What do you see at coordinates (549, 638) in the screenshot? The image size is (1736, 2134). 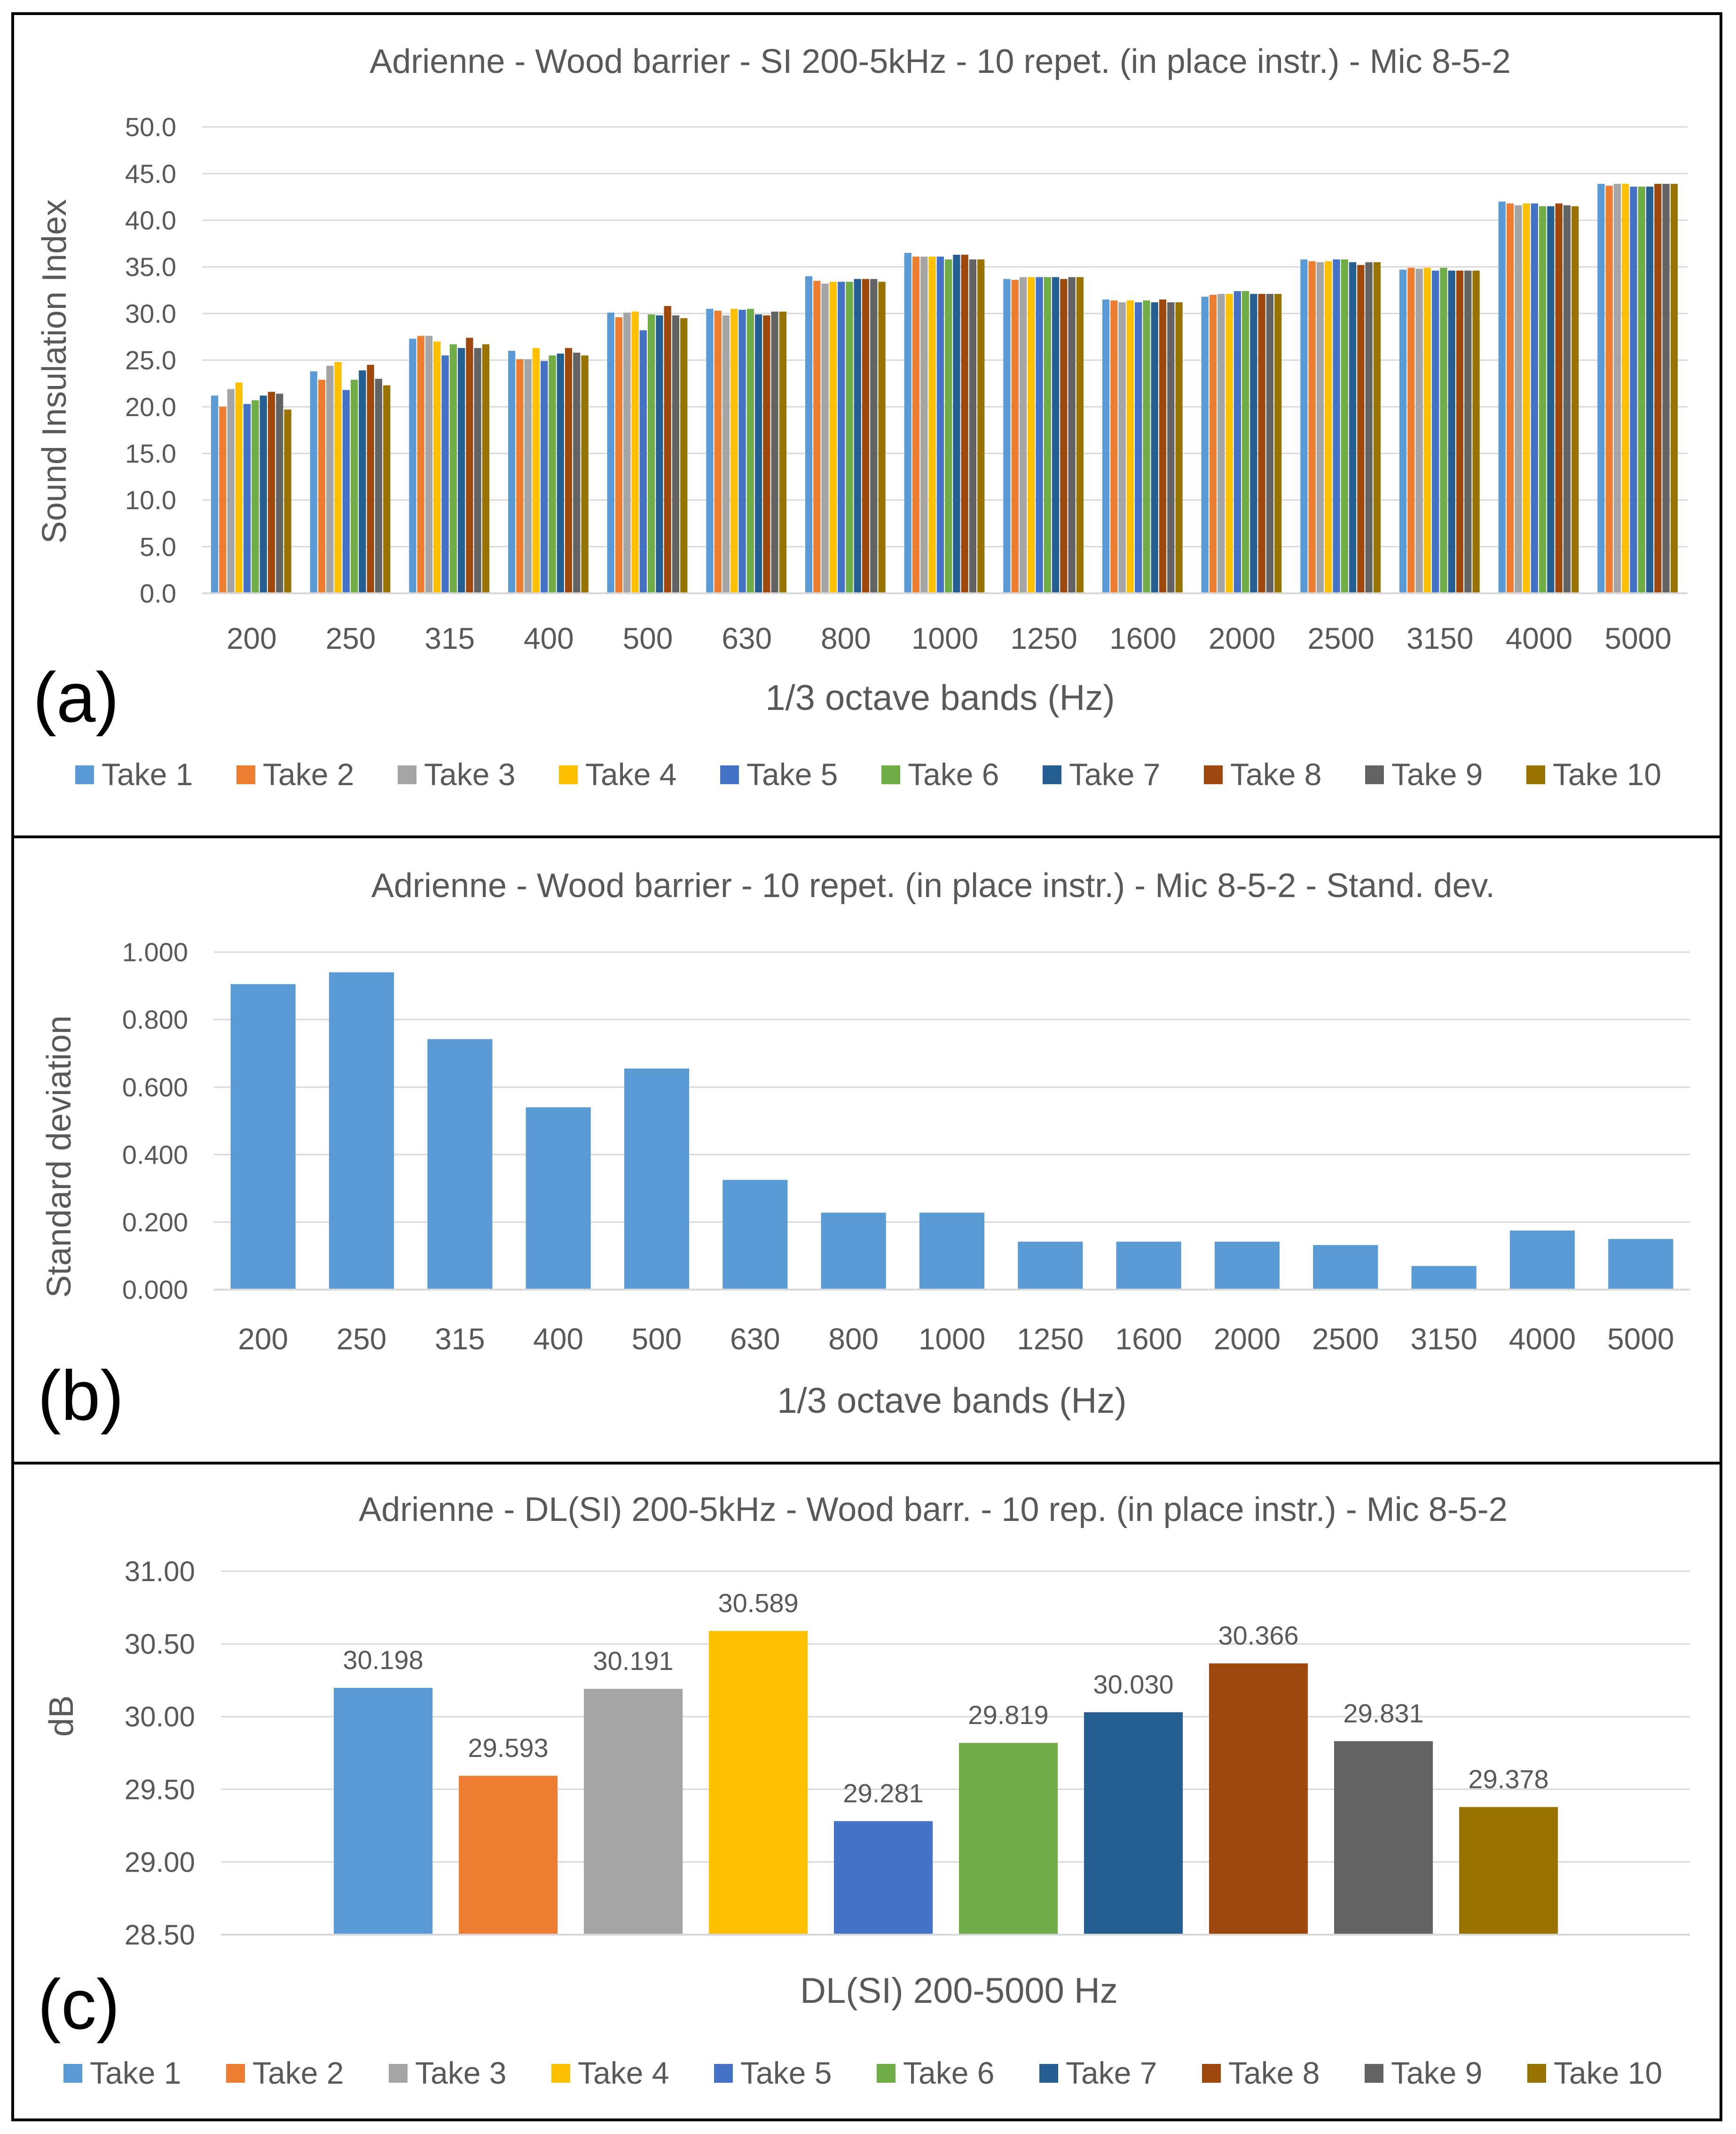 I see `chart-a-xtick-label: 400` at bounding box center [549, 638].